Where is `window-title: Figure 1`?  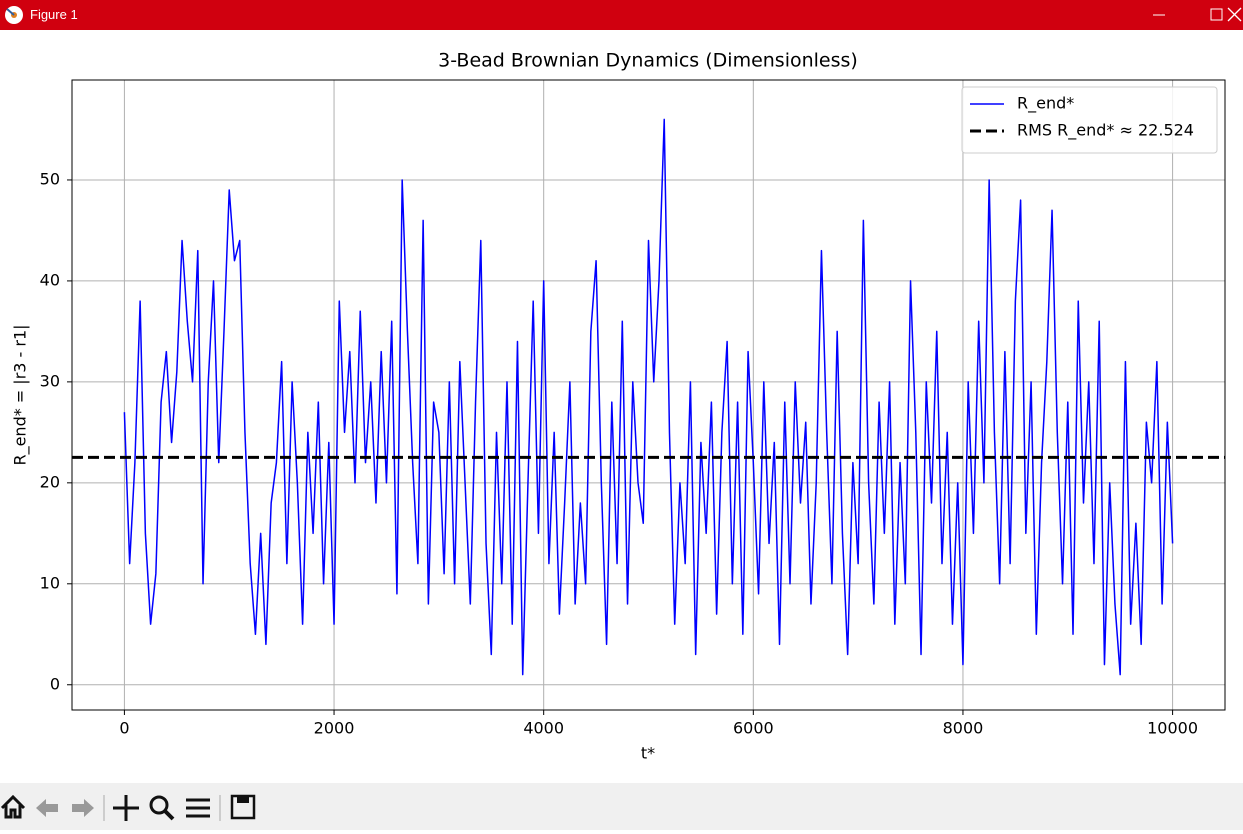 window-title: Figure 1 is located at coordinates (54, 14).